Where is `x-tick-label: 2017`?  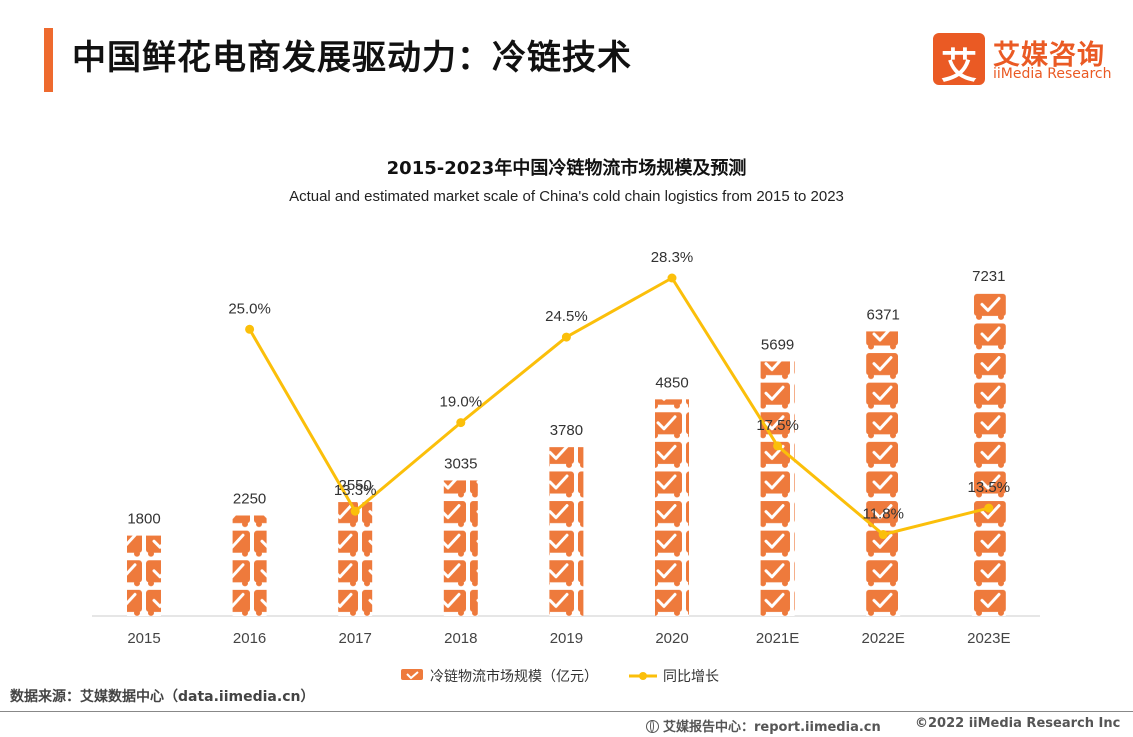
x-tick-label: 2017 is located at coordinates (355, 638).